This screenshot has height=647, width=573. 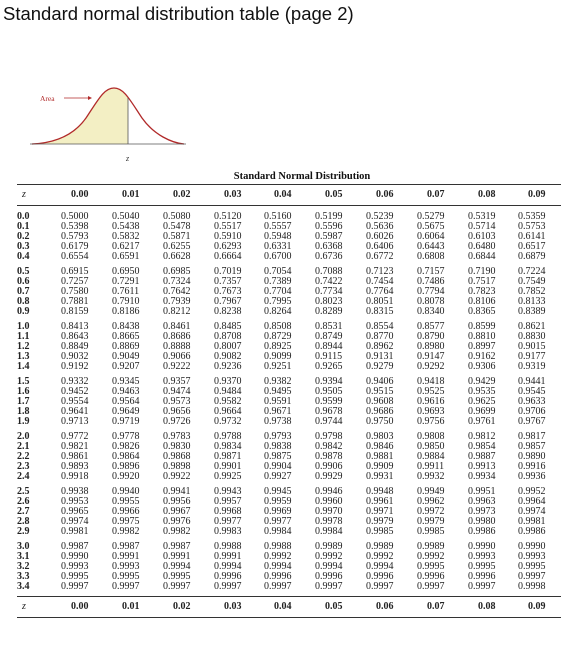 What do you see at coordinates (431, 346) in the screenshot?
I see `probability-cell: 0.8980` at bounding box center [431, 346].